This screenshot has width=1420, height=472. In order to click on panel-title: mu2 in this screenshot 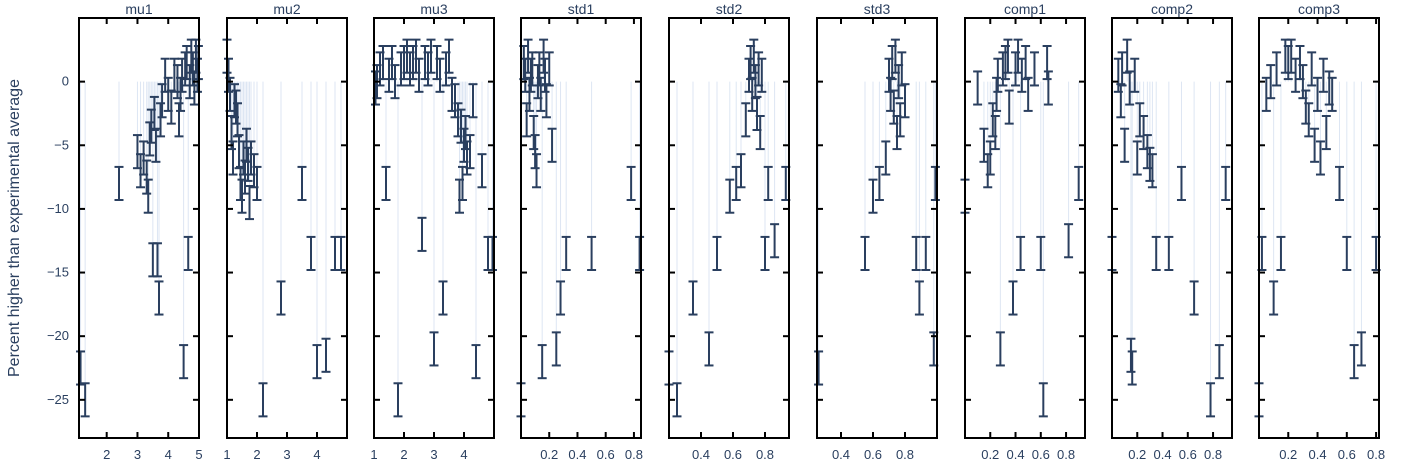, I will do `click(286, 9)`.